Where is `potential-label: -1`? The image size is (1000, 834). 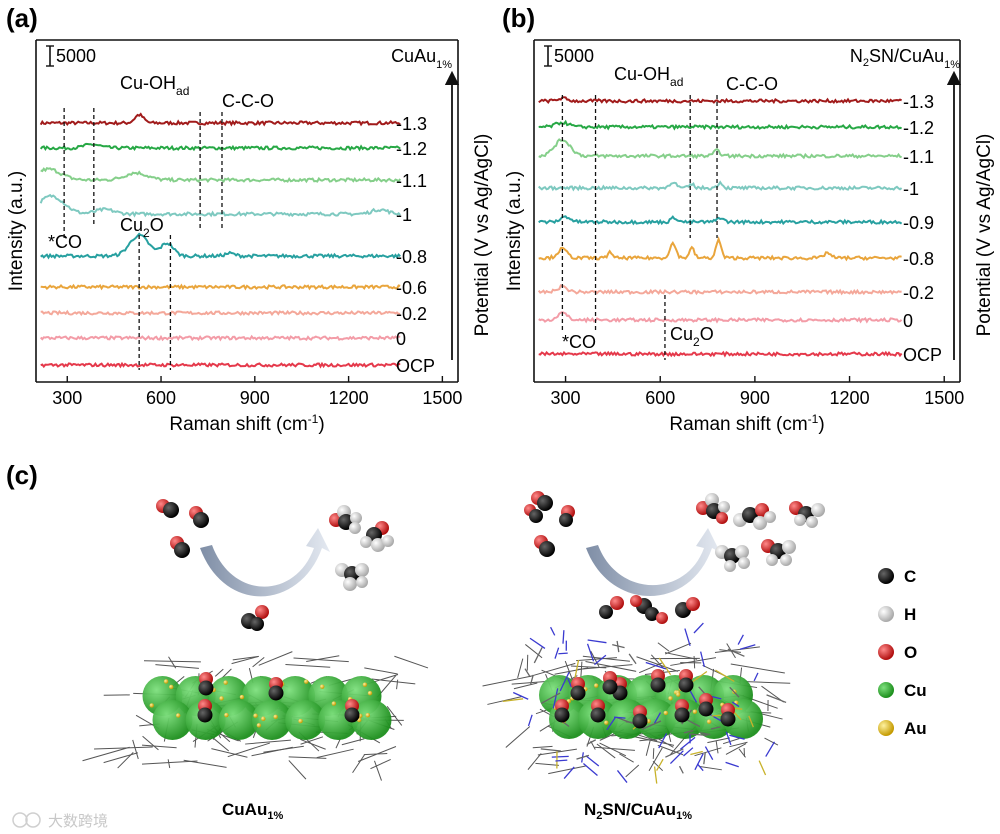
potential-label: -1 is located at coordinates (404, 215).